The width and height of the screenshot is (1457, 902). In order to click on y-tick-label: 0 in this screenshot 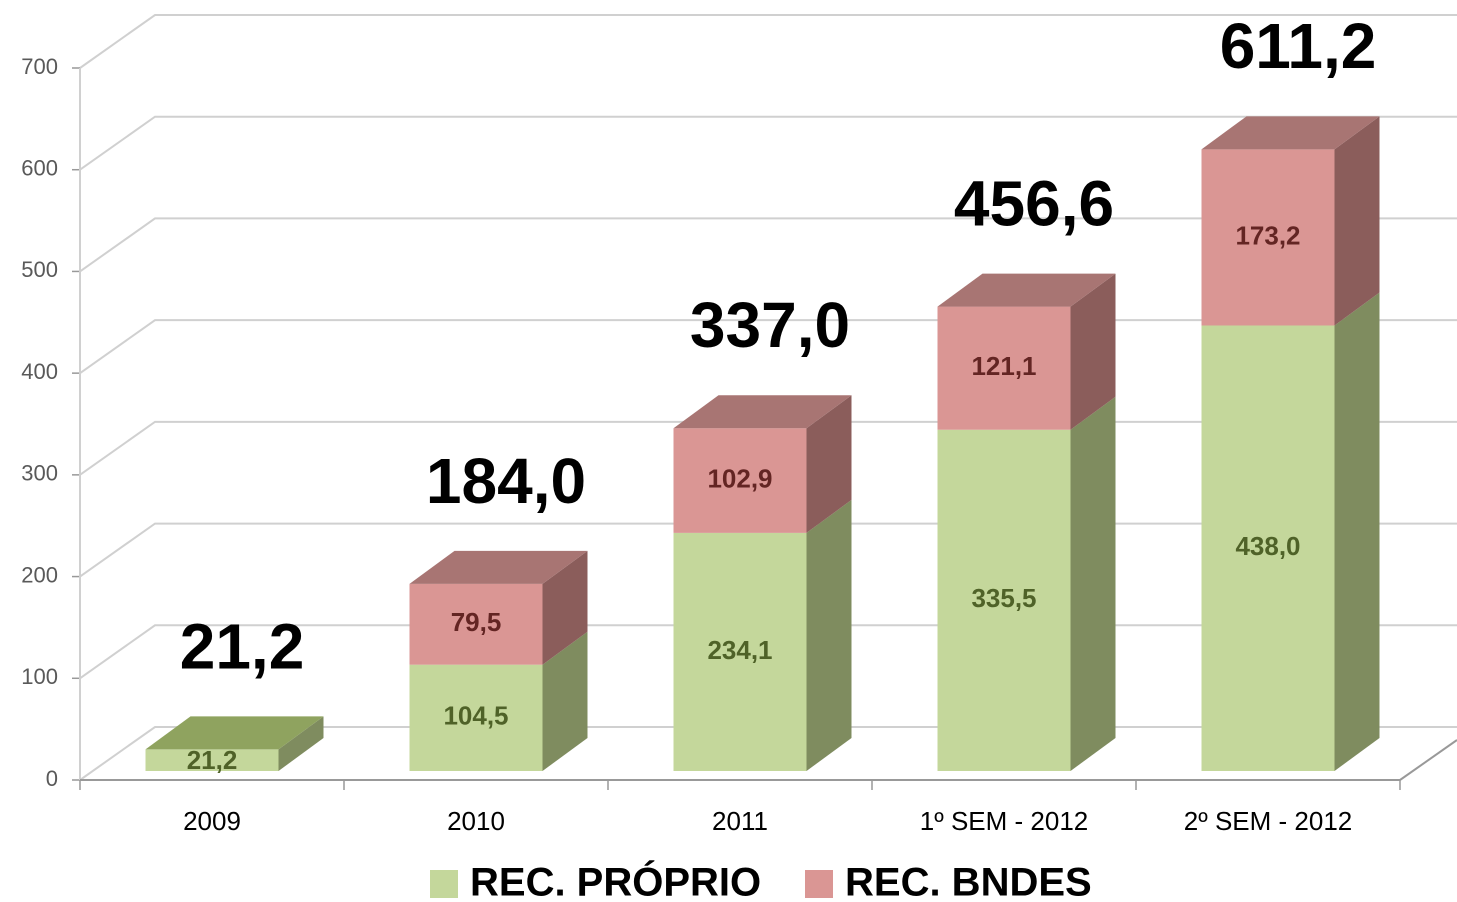, I will do `click(52, 778)`.